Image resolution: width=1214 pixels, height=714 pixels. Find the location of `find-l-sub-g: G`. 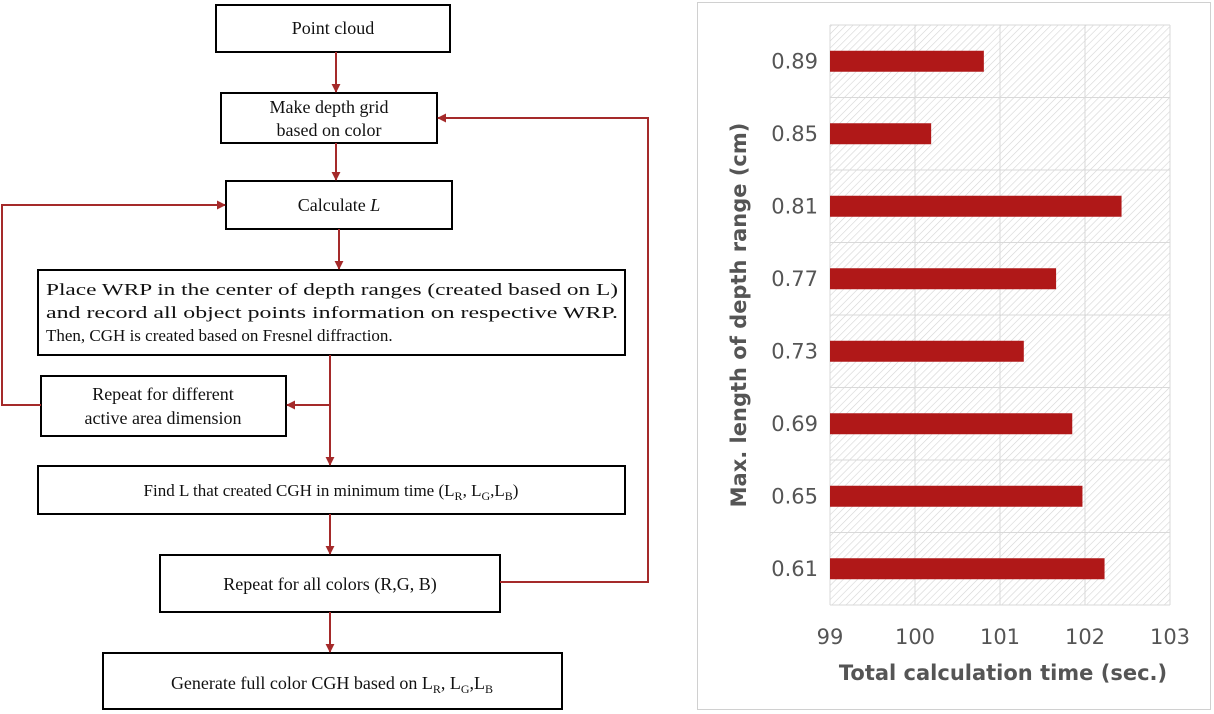

find-l-sub-g: G is located at coordinates (485, 496).